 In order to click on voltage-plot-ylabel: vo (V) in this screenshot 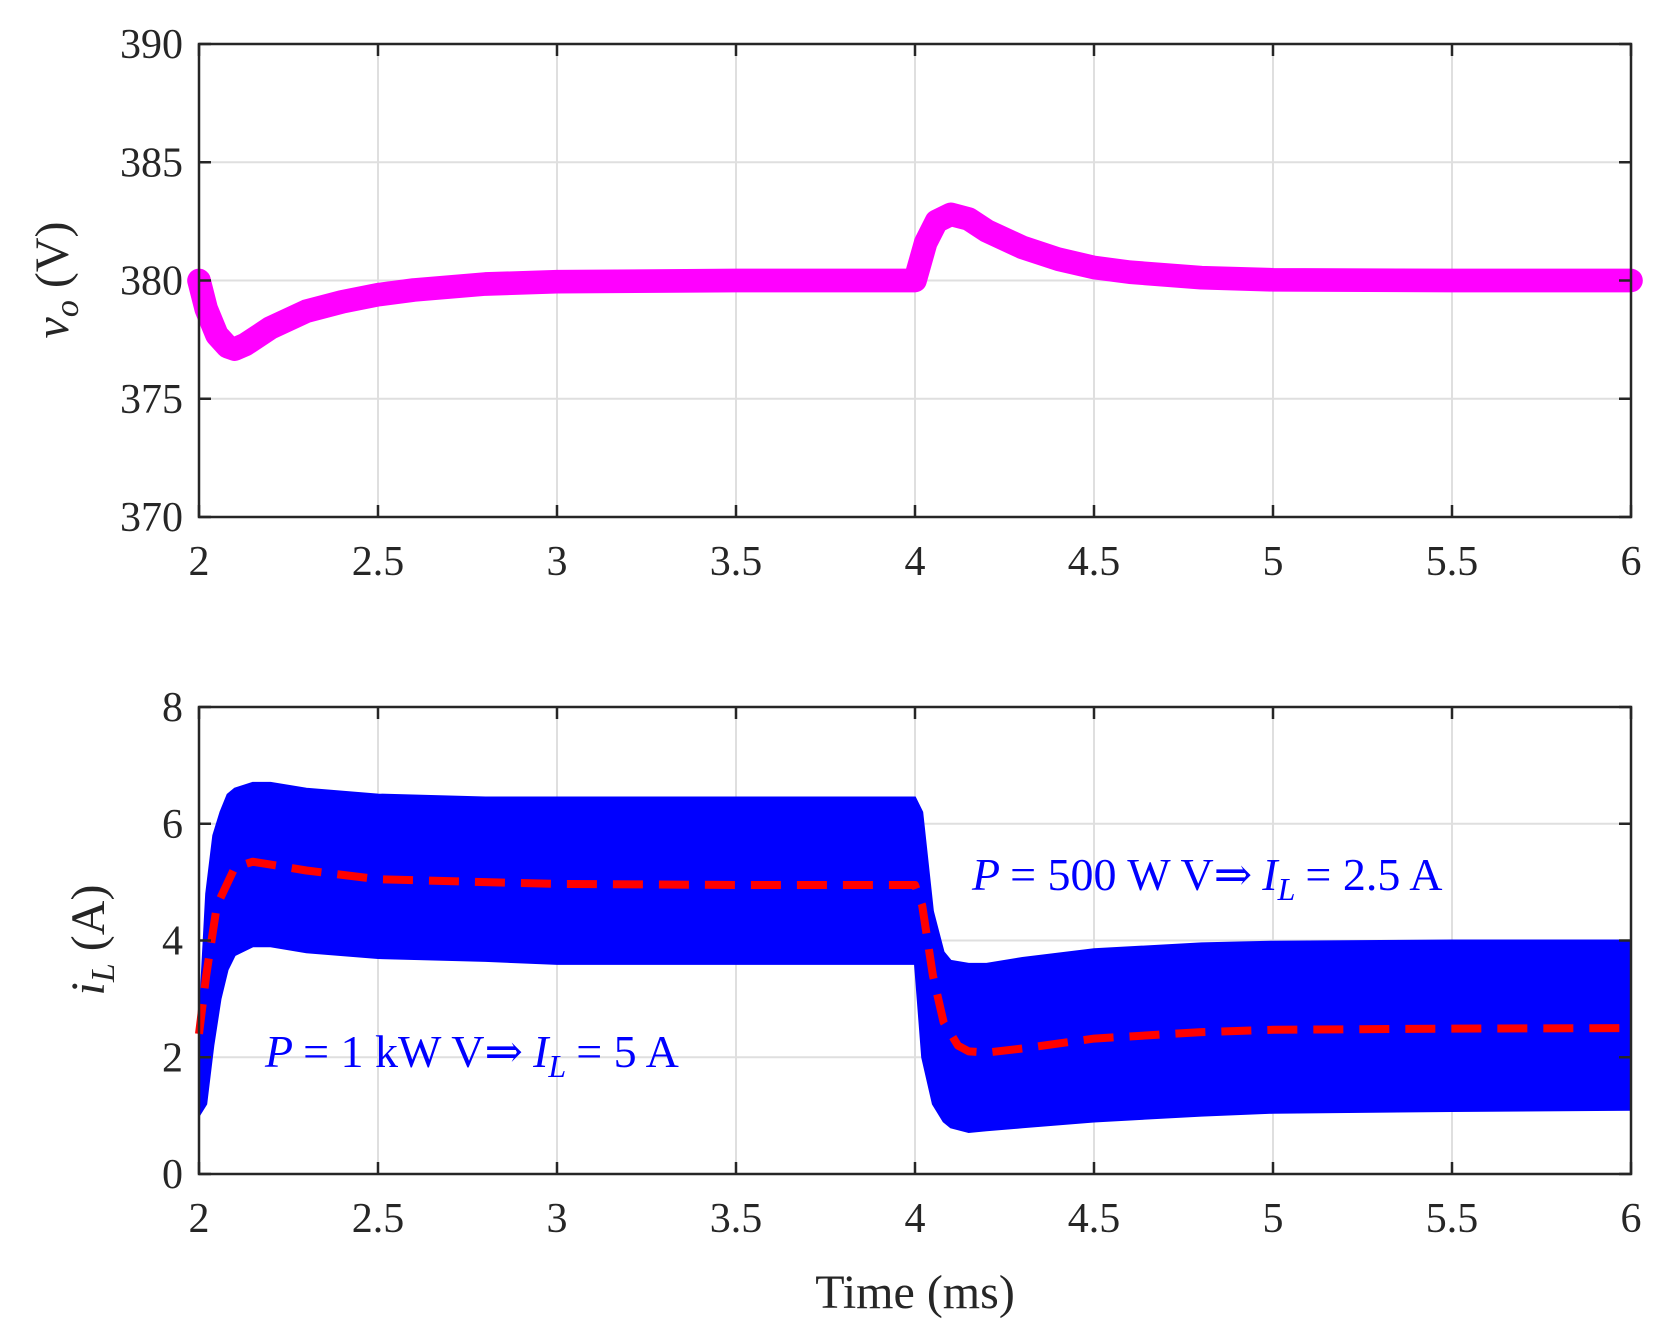, I will do `click(56, 280)`.